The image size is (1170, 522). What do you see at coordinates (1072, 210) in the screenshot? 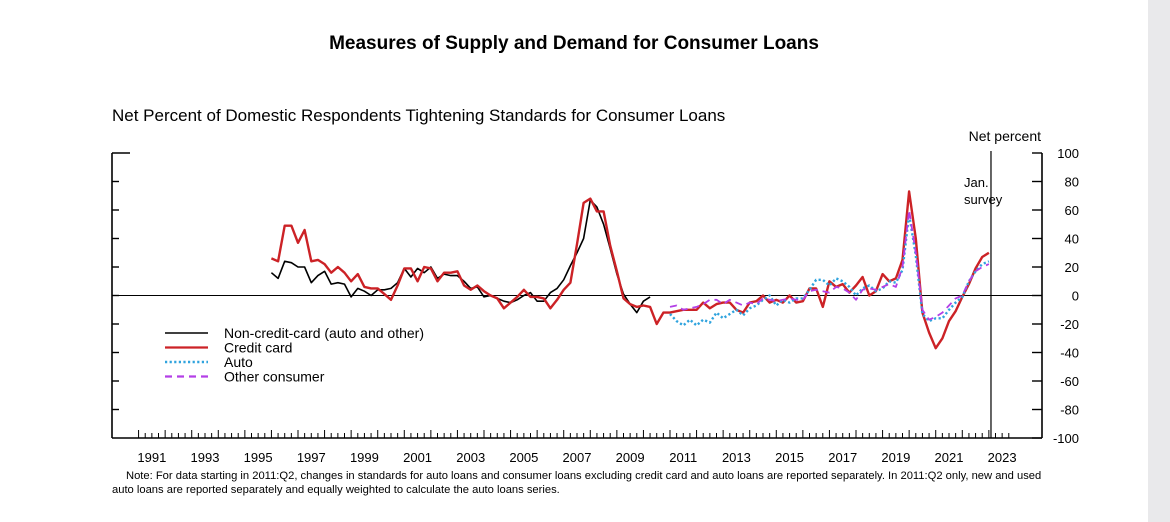
I see `y-tick-label: 60` at bounding box center [1072, 210].